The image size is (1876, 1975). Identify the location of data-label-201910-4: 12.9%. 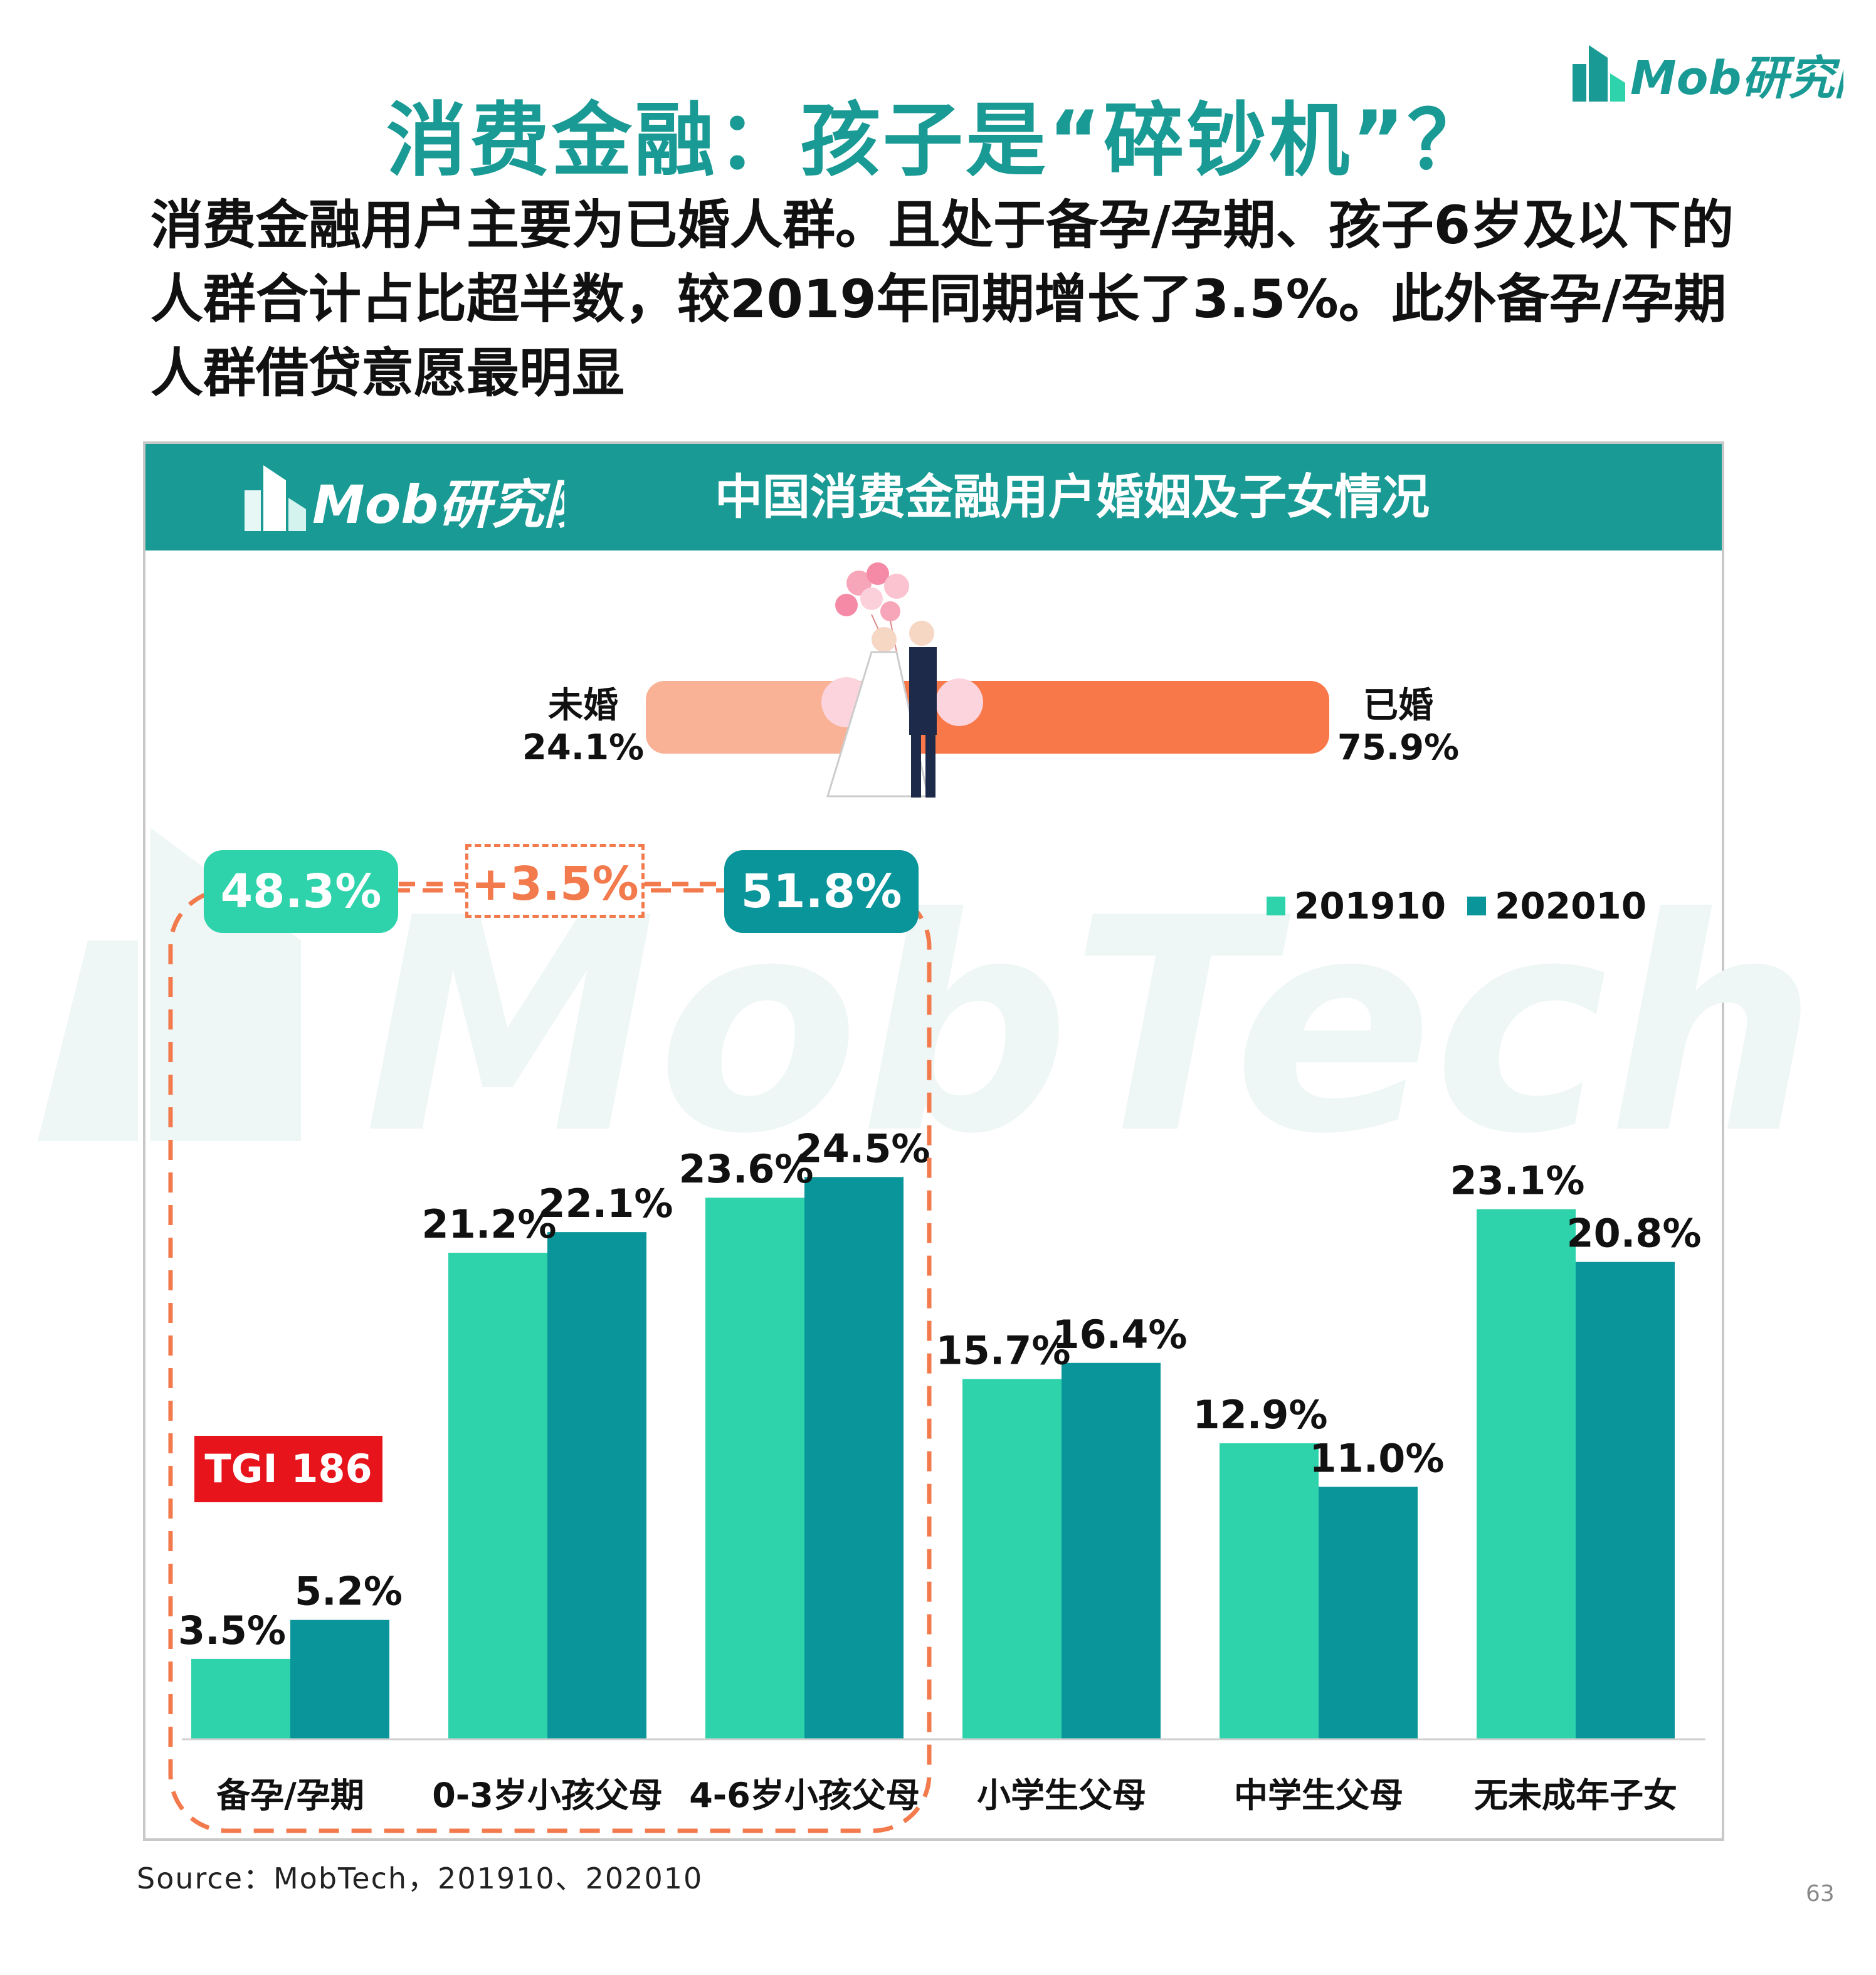
(1260, 1415).